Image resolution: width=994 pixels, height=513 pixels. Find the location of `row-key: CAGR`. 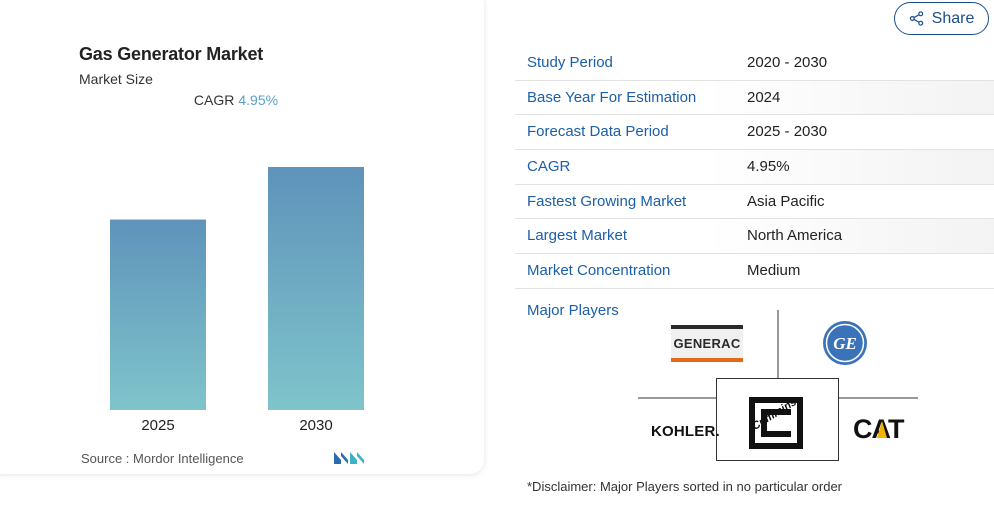

row-key: CAGR is located at coordinates (549, 167).